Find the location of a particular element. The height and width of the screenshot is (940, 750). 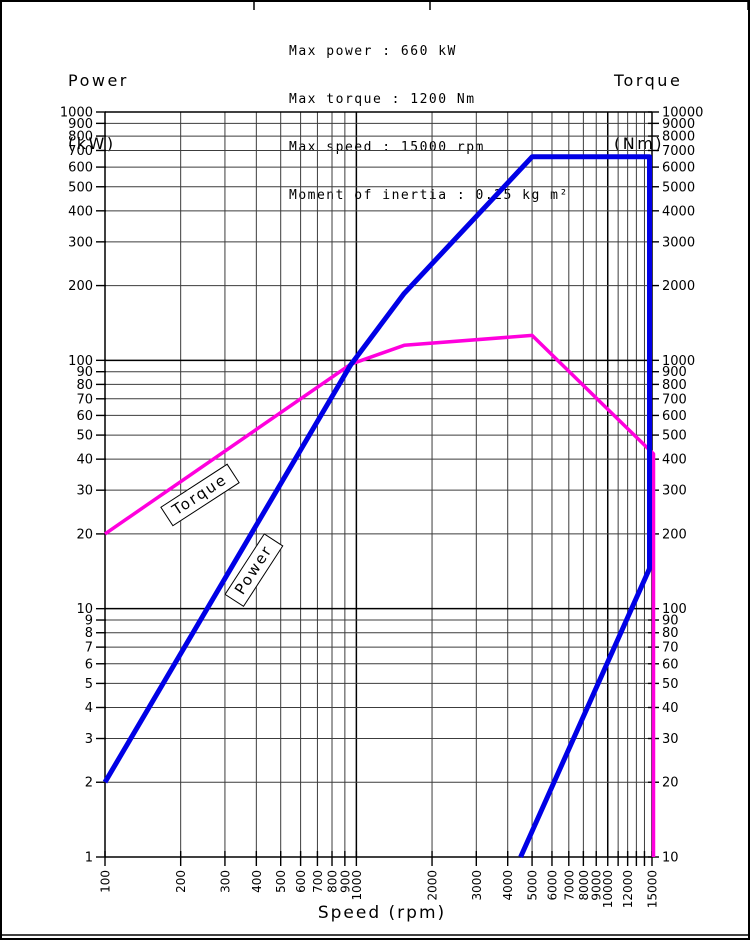

svg-text: 15000 is located at coordinates (653, 889).